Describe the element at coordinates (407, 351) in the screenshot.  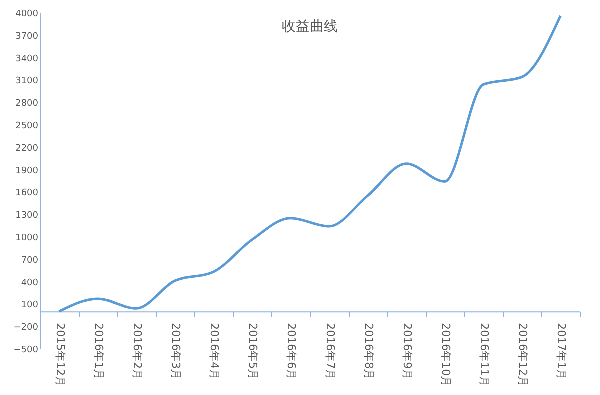
I see `x-tick-label: 2016年9月` at that location.